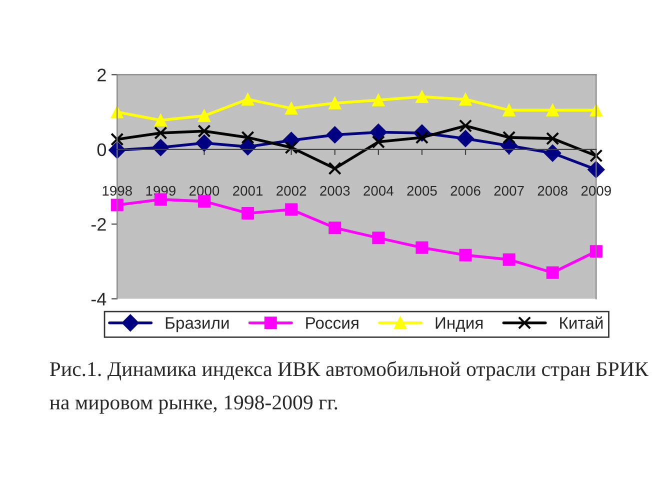 The width and height of the screenshot is (658, 498). What do you see at coordinates (117, 191) in the screenshot?
I see `x-tick-label: 1998` at bounding box center [117, 191].